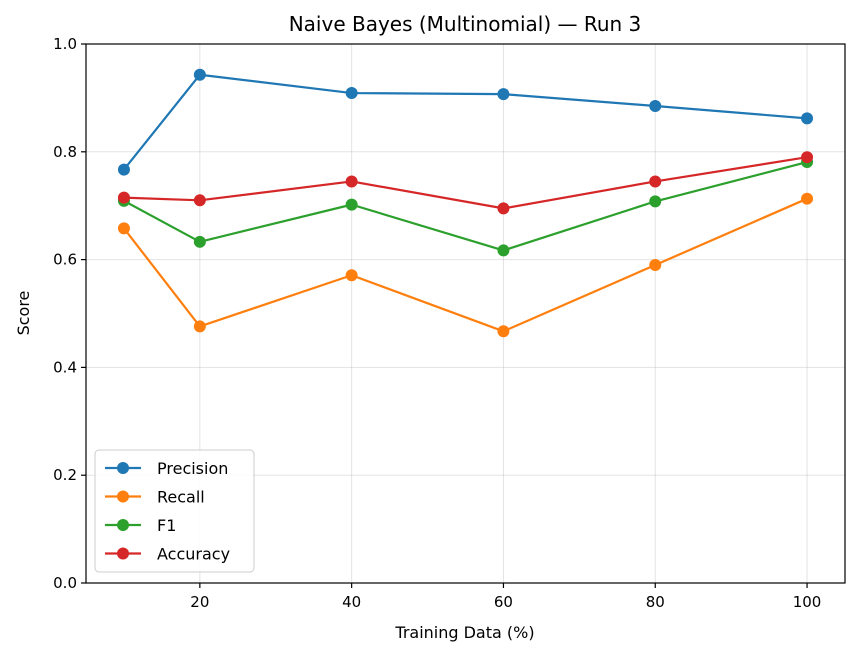 Image resolution: width=858 pixels, height=656 pixels. I want to click on legend-item-precision: Precision, so click(166, 468).